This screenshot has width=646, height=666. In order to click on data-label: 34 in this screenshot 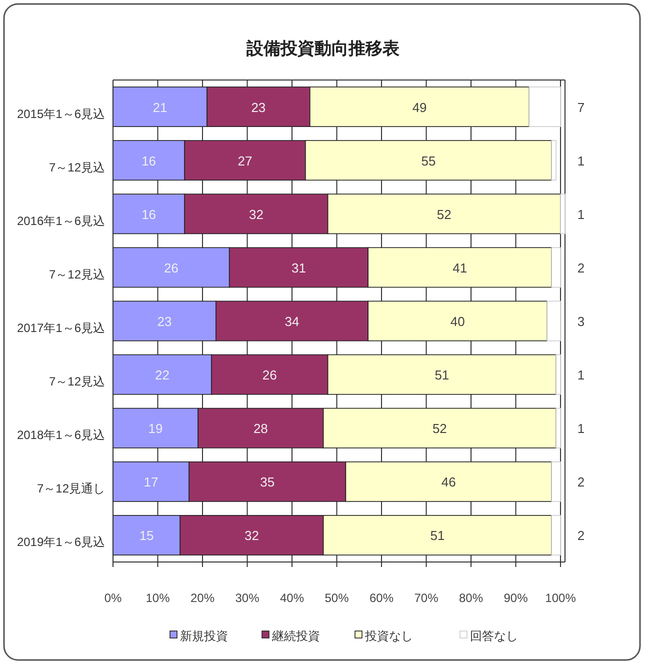, I will do `click(292, 321)`.